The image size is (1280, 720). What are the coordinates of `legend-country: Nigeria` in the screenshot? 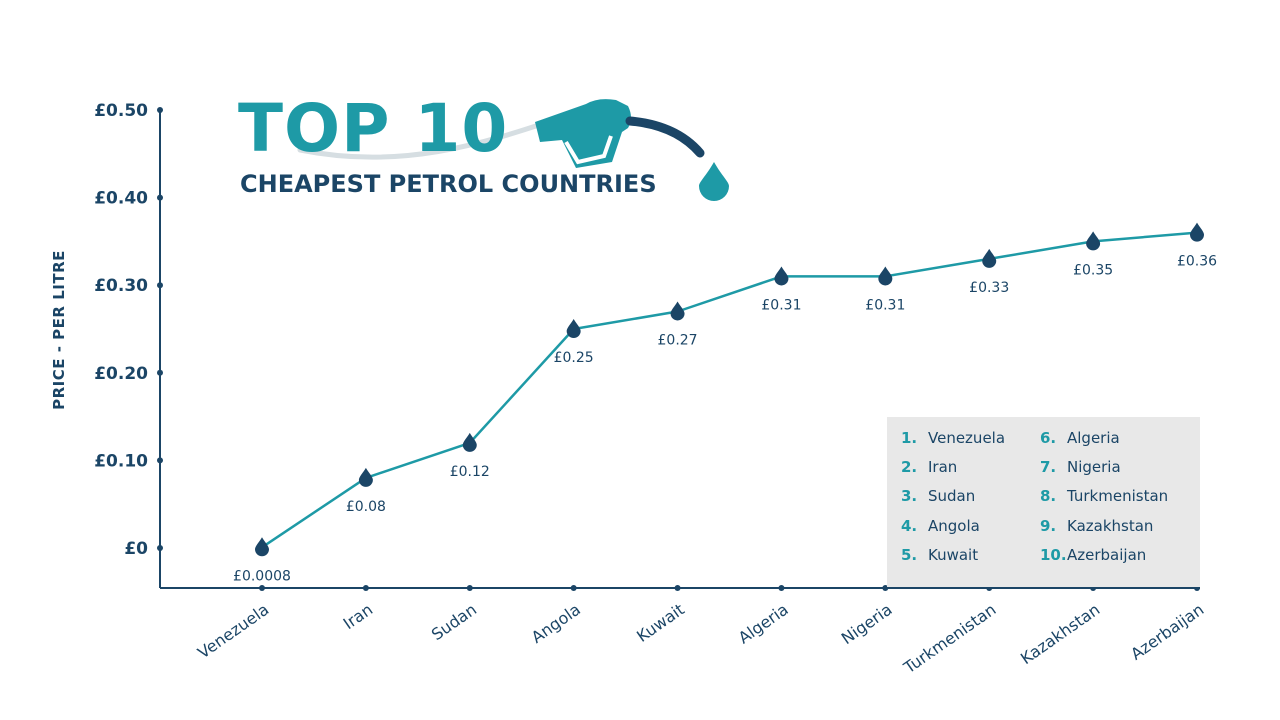 It's located at (1094, 467).